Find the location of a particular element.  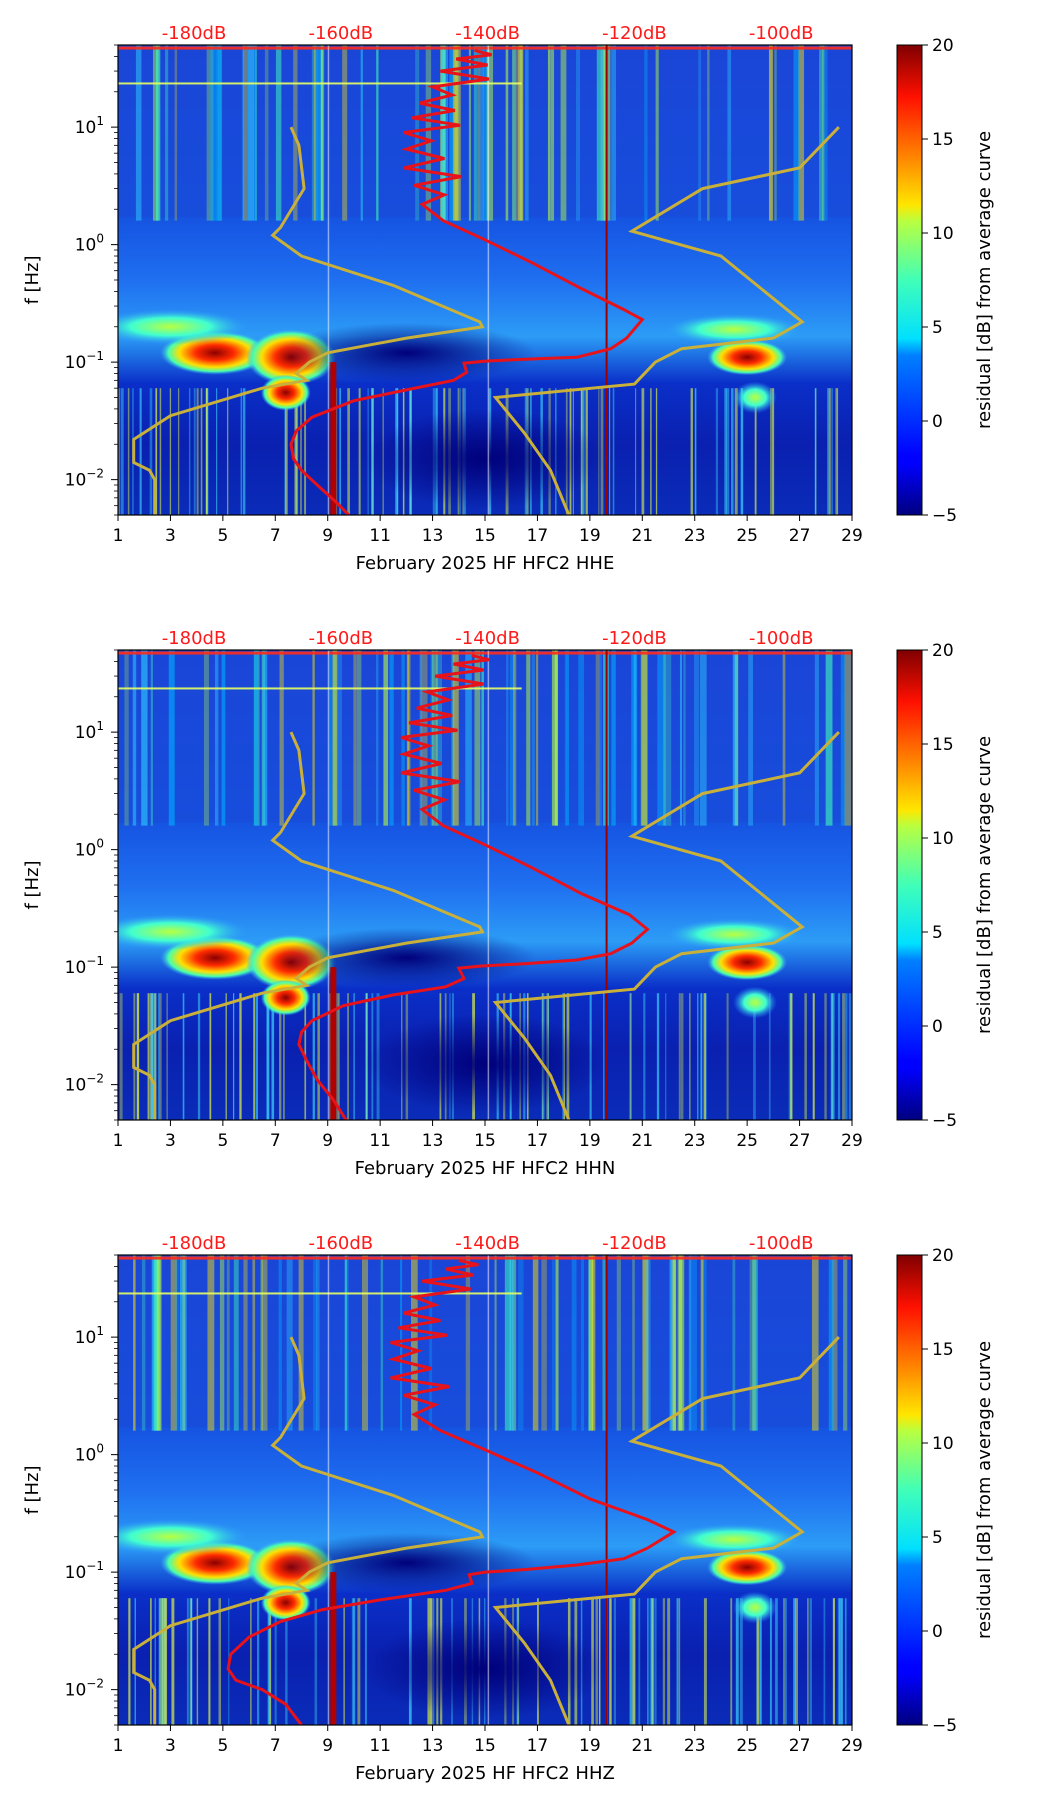

colorbar-tick-label: 5 is located at coordinates (937, 328).